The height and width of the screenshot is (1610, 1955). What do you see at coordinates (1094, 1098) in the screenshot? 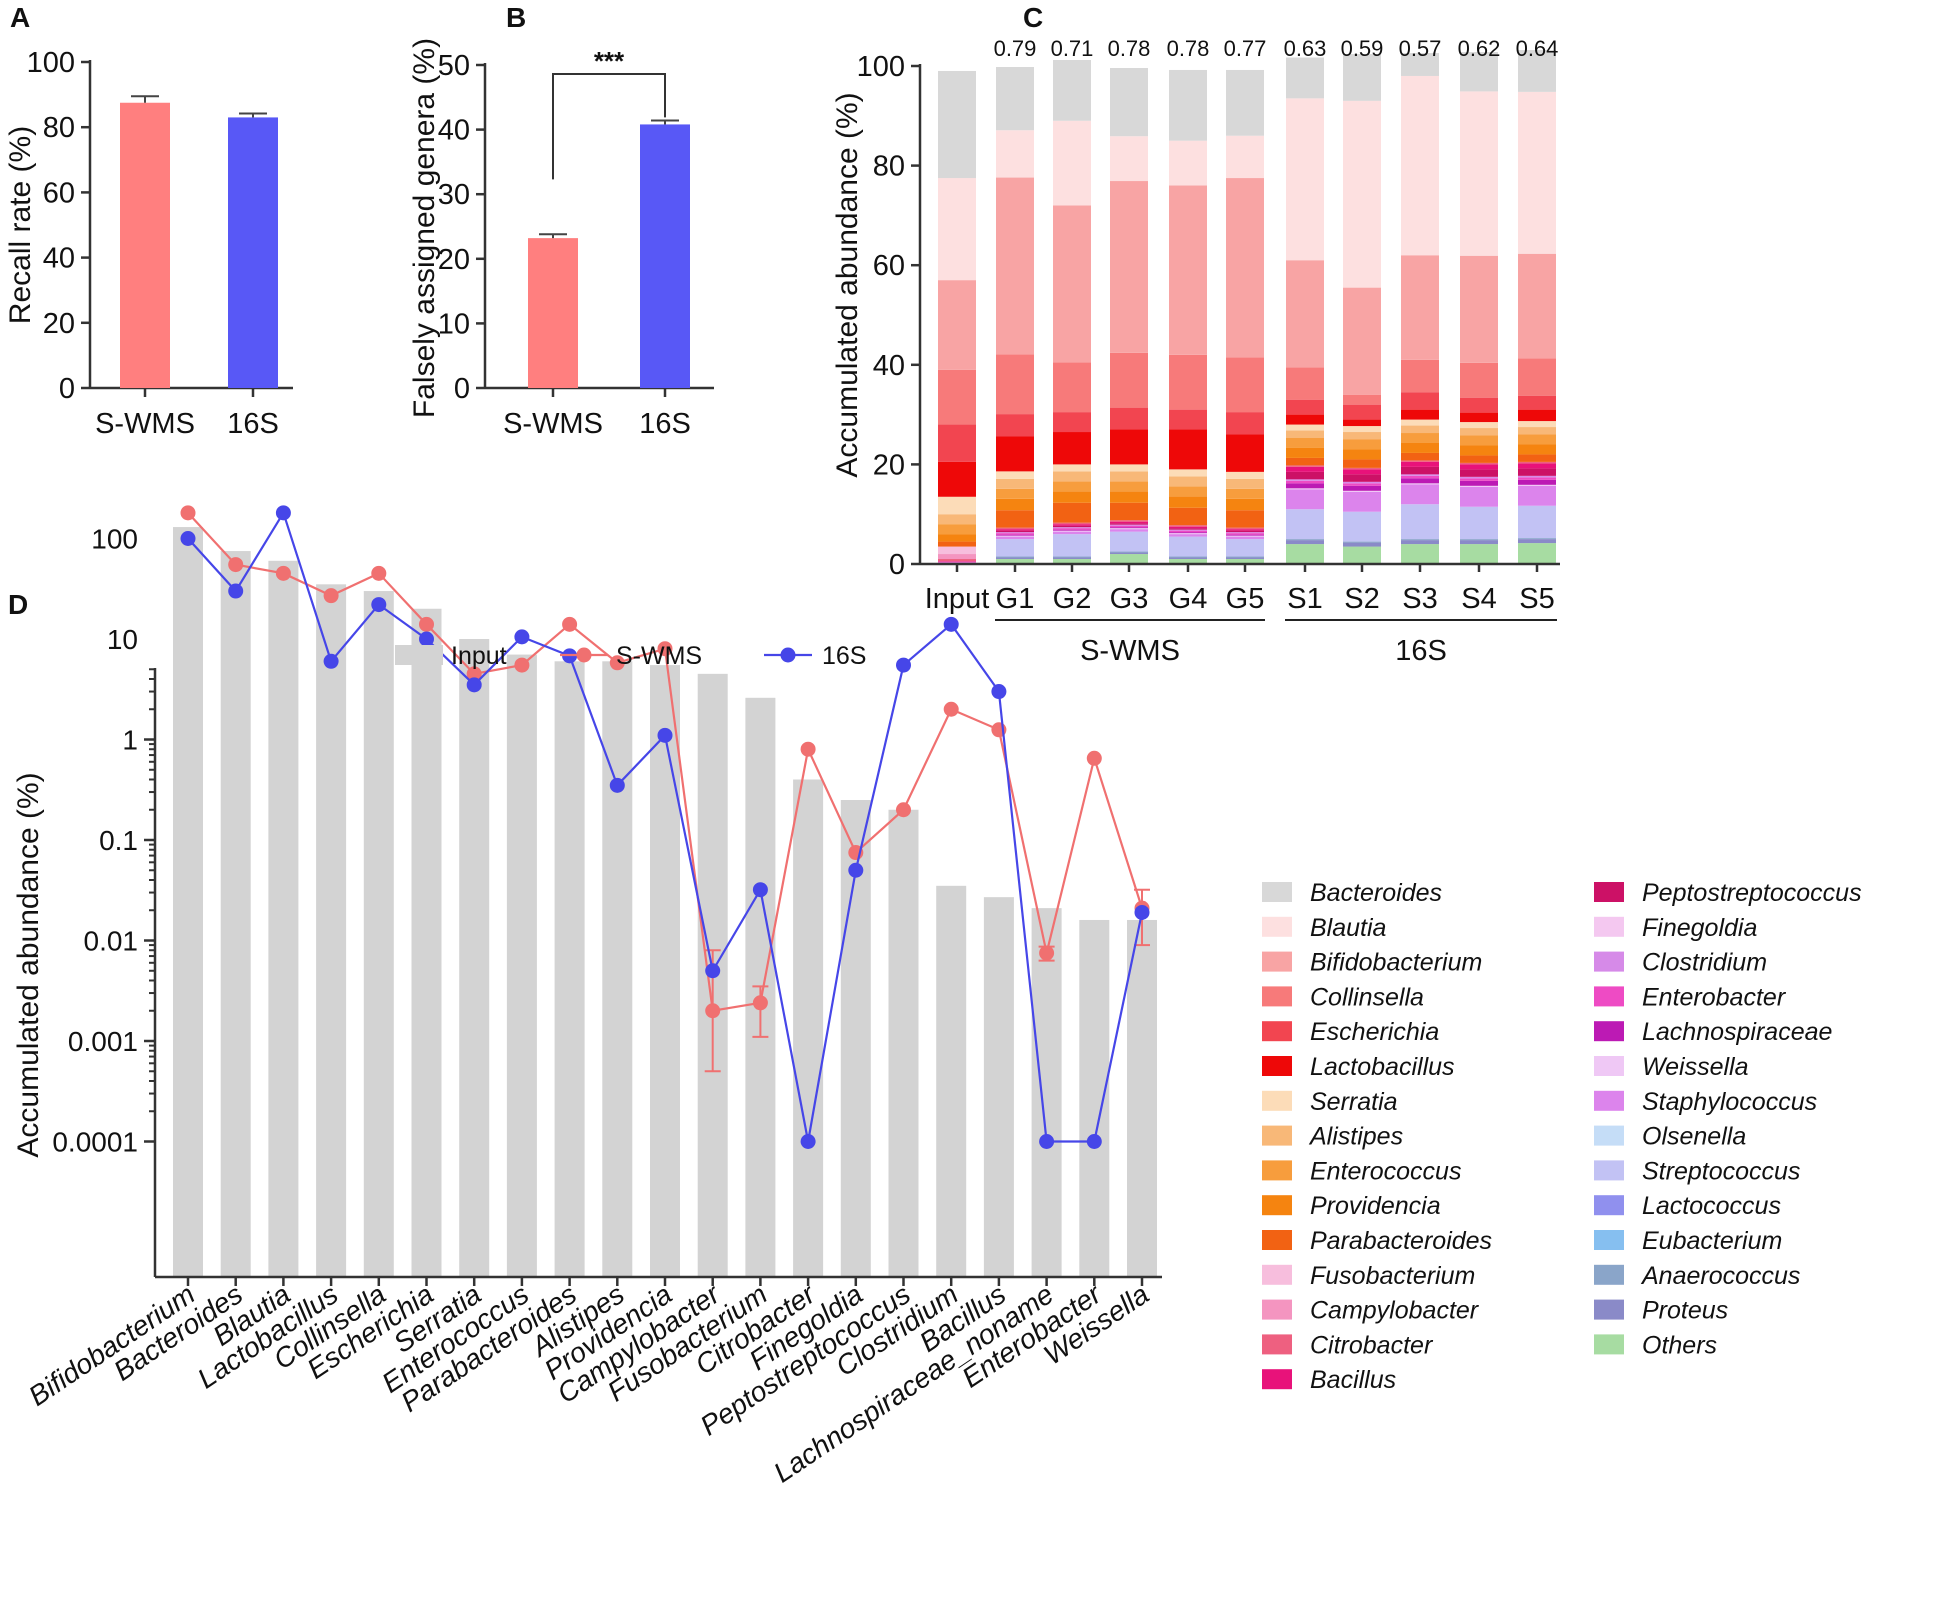
I see `d-input-bar-enterobacter` at bounding box center [1094, 1098].